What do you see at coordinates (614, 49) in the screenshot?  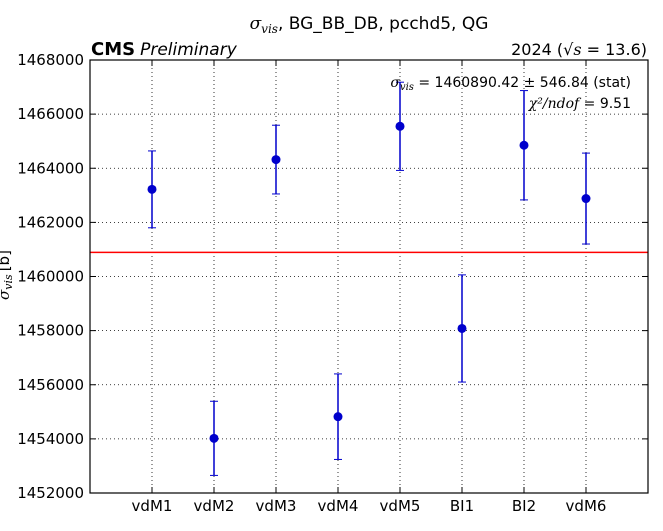 I see `energy-suffix: = 13.6)` at bounding box center [614, 49].